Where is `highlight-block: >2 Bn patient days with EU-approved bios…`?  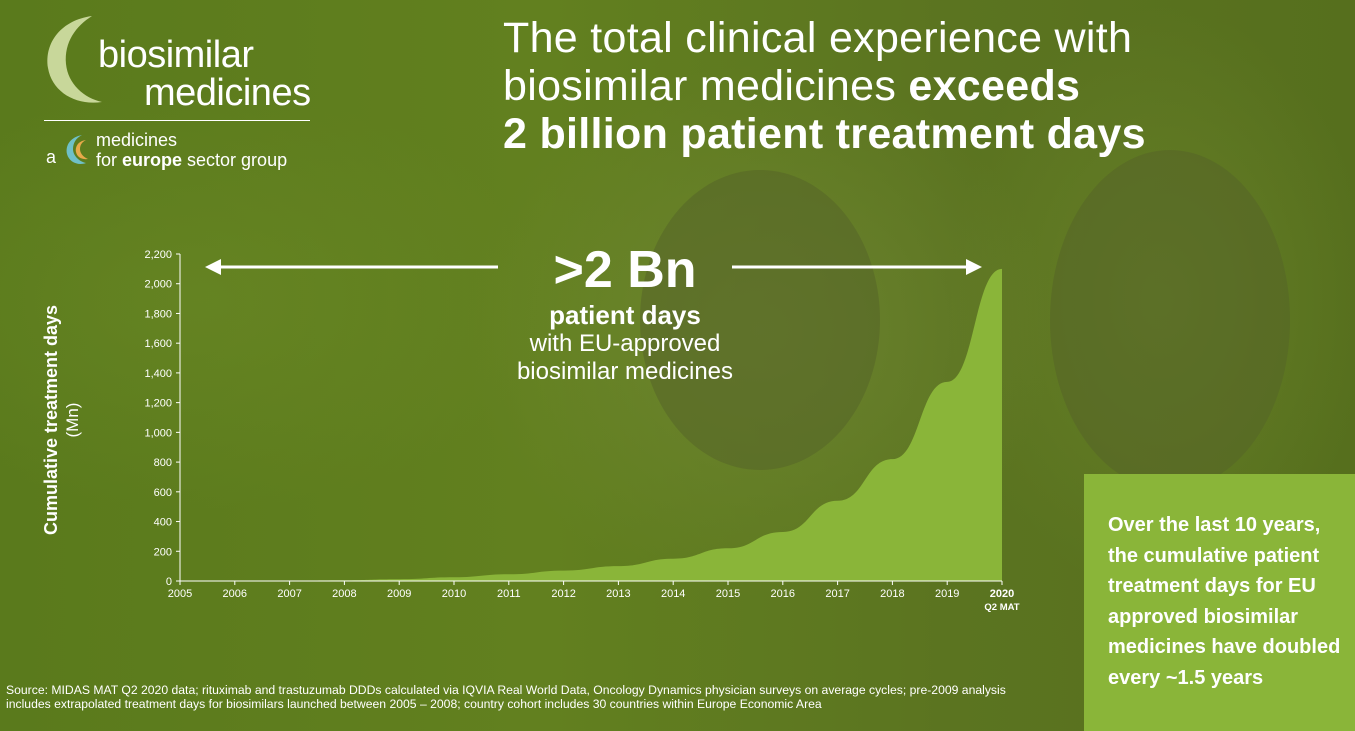
highlight-block: >2 Bn patient days with EU-approved bios… is located at coordinates (625, 313).